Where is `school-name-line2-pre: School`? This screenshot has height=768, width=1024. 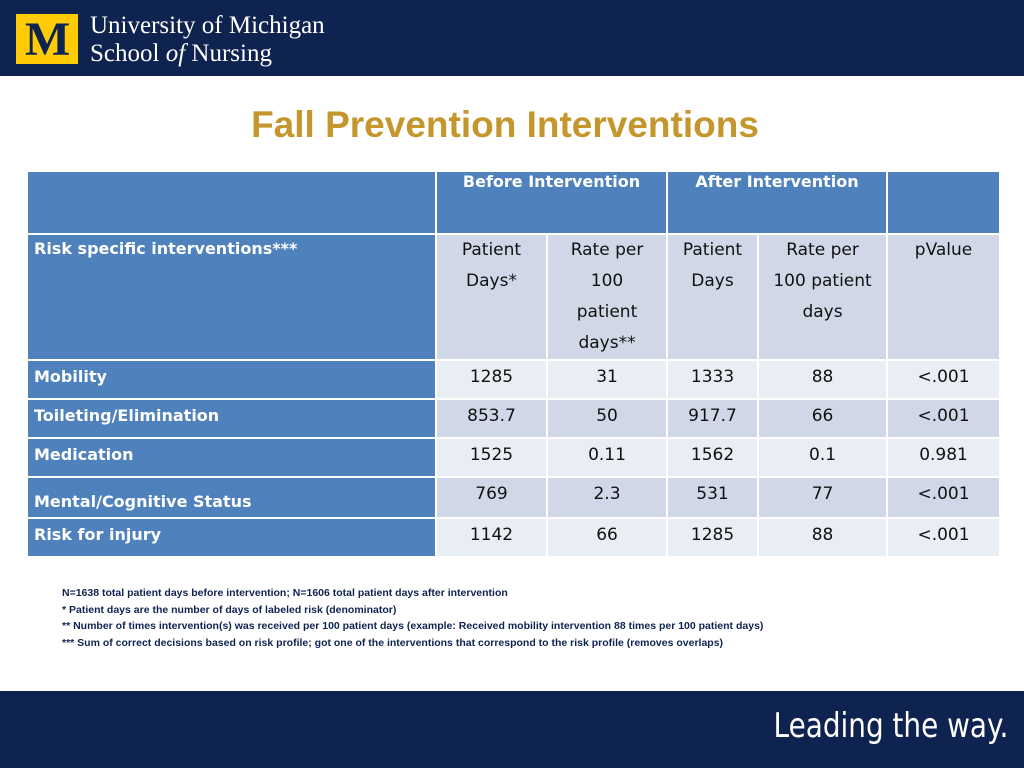 school-name-line2-pre: School is located at coordinates (128, 53).